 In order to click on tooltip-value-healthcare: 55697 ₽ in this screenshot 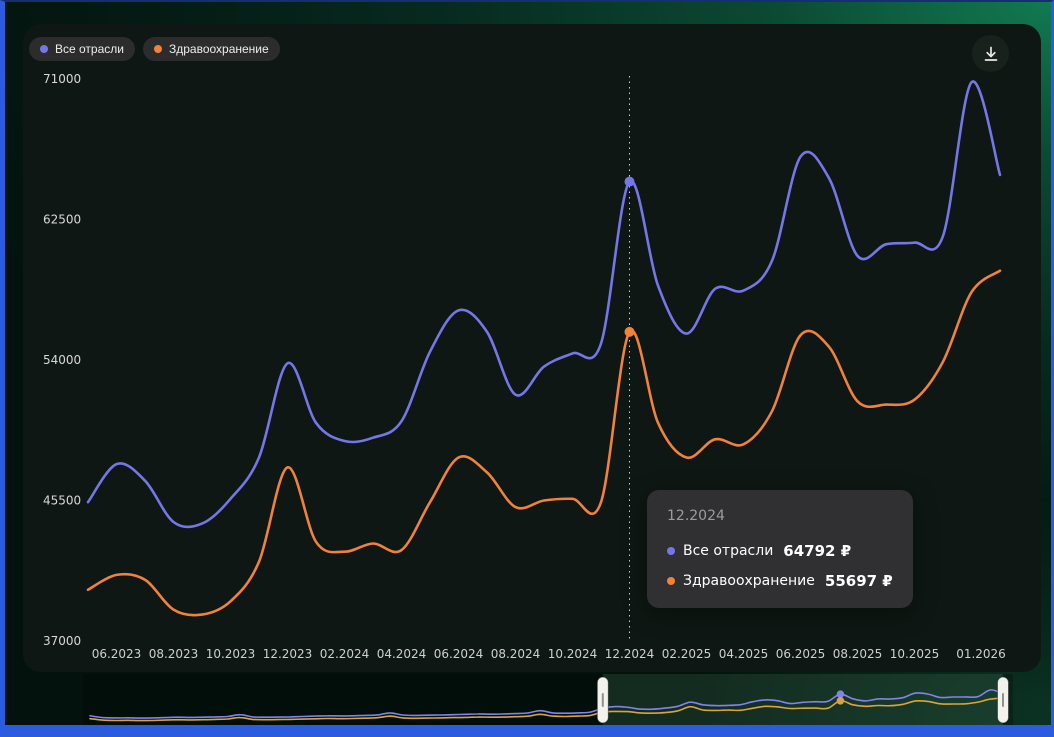, I will do `click(858, 581)`.